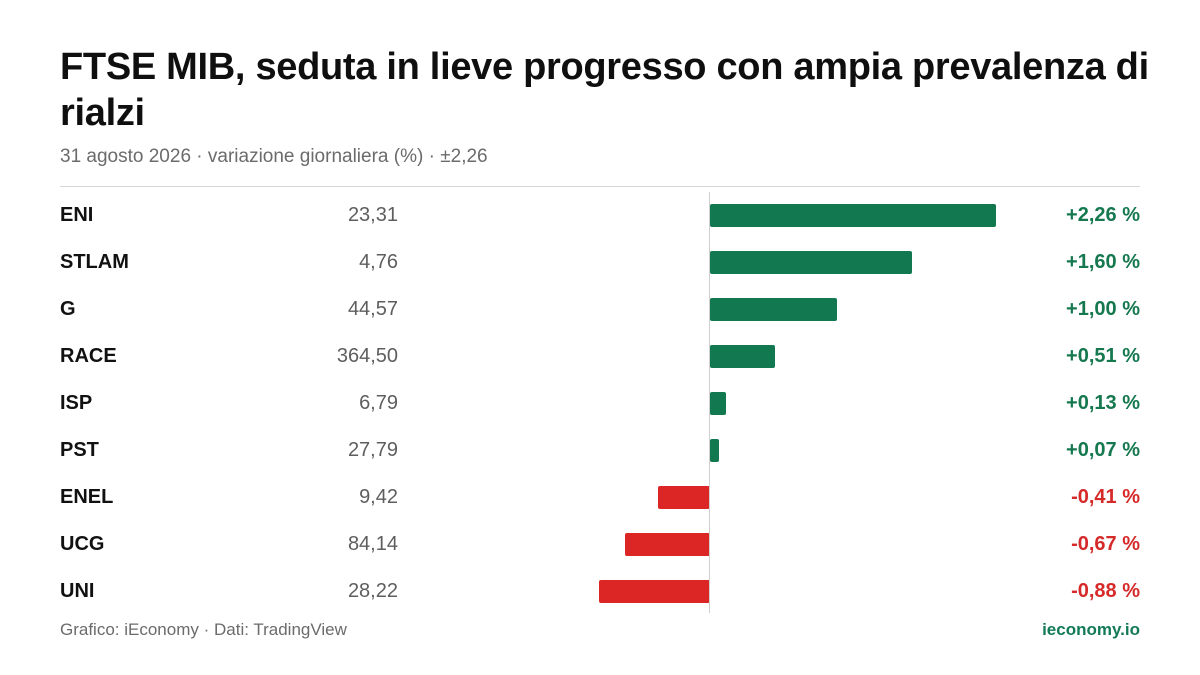  What do you see at coordinates (372, 450) in the screenshot?
I see `price-value: 27,79` at bounding box center [372, 450].